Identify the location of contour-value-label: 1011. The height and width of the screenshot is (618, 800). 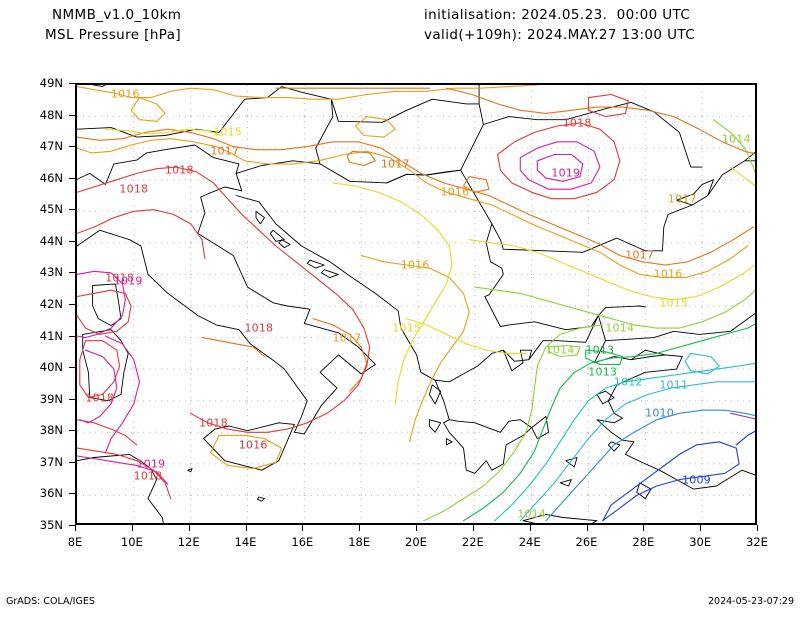
(674, 385).